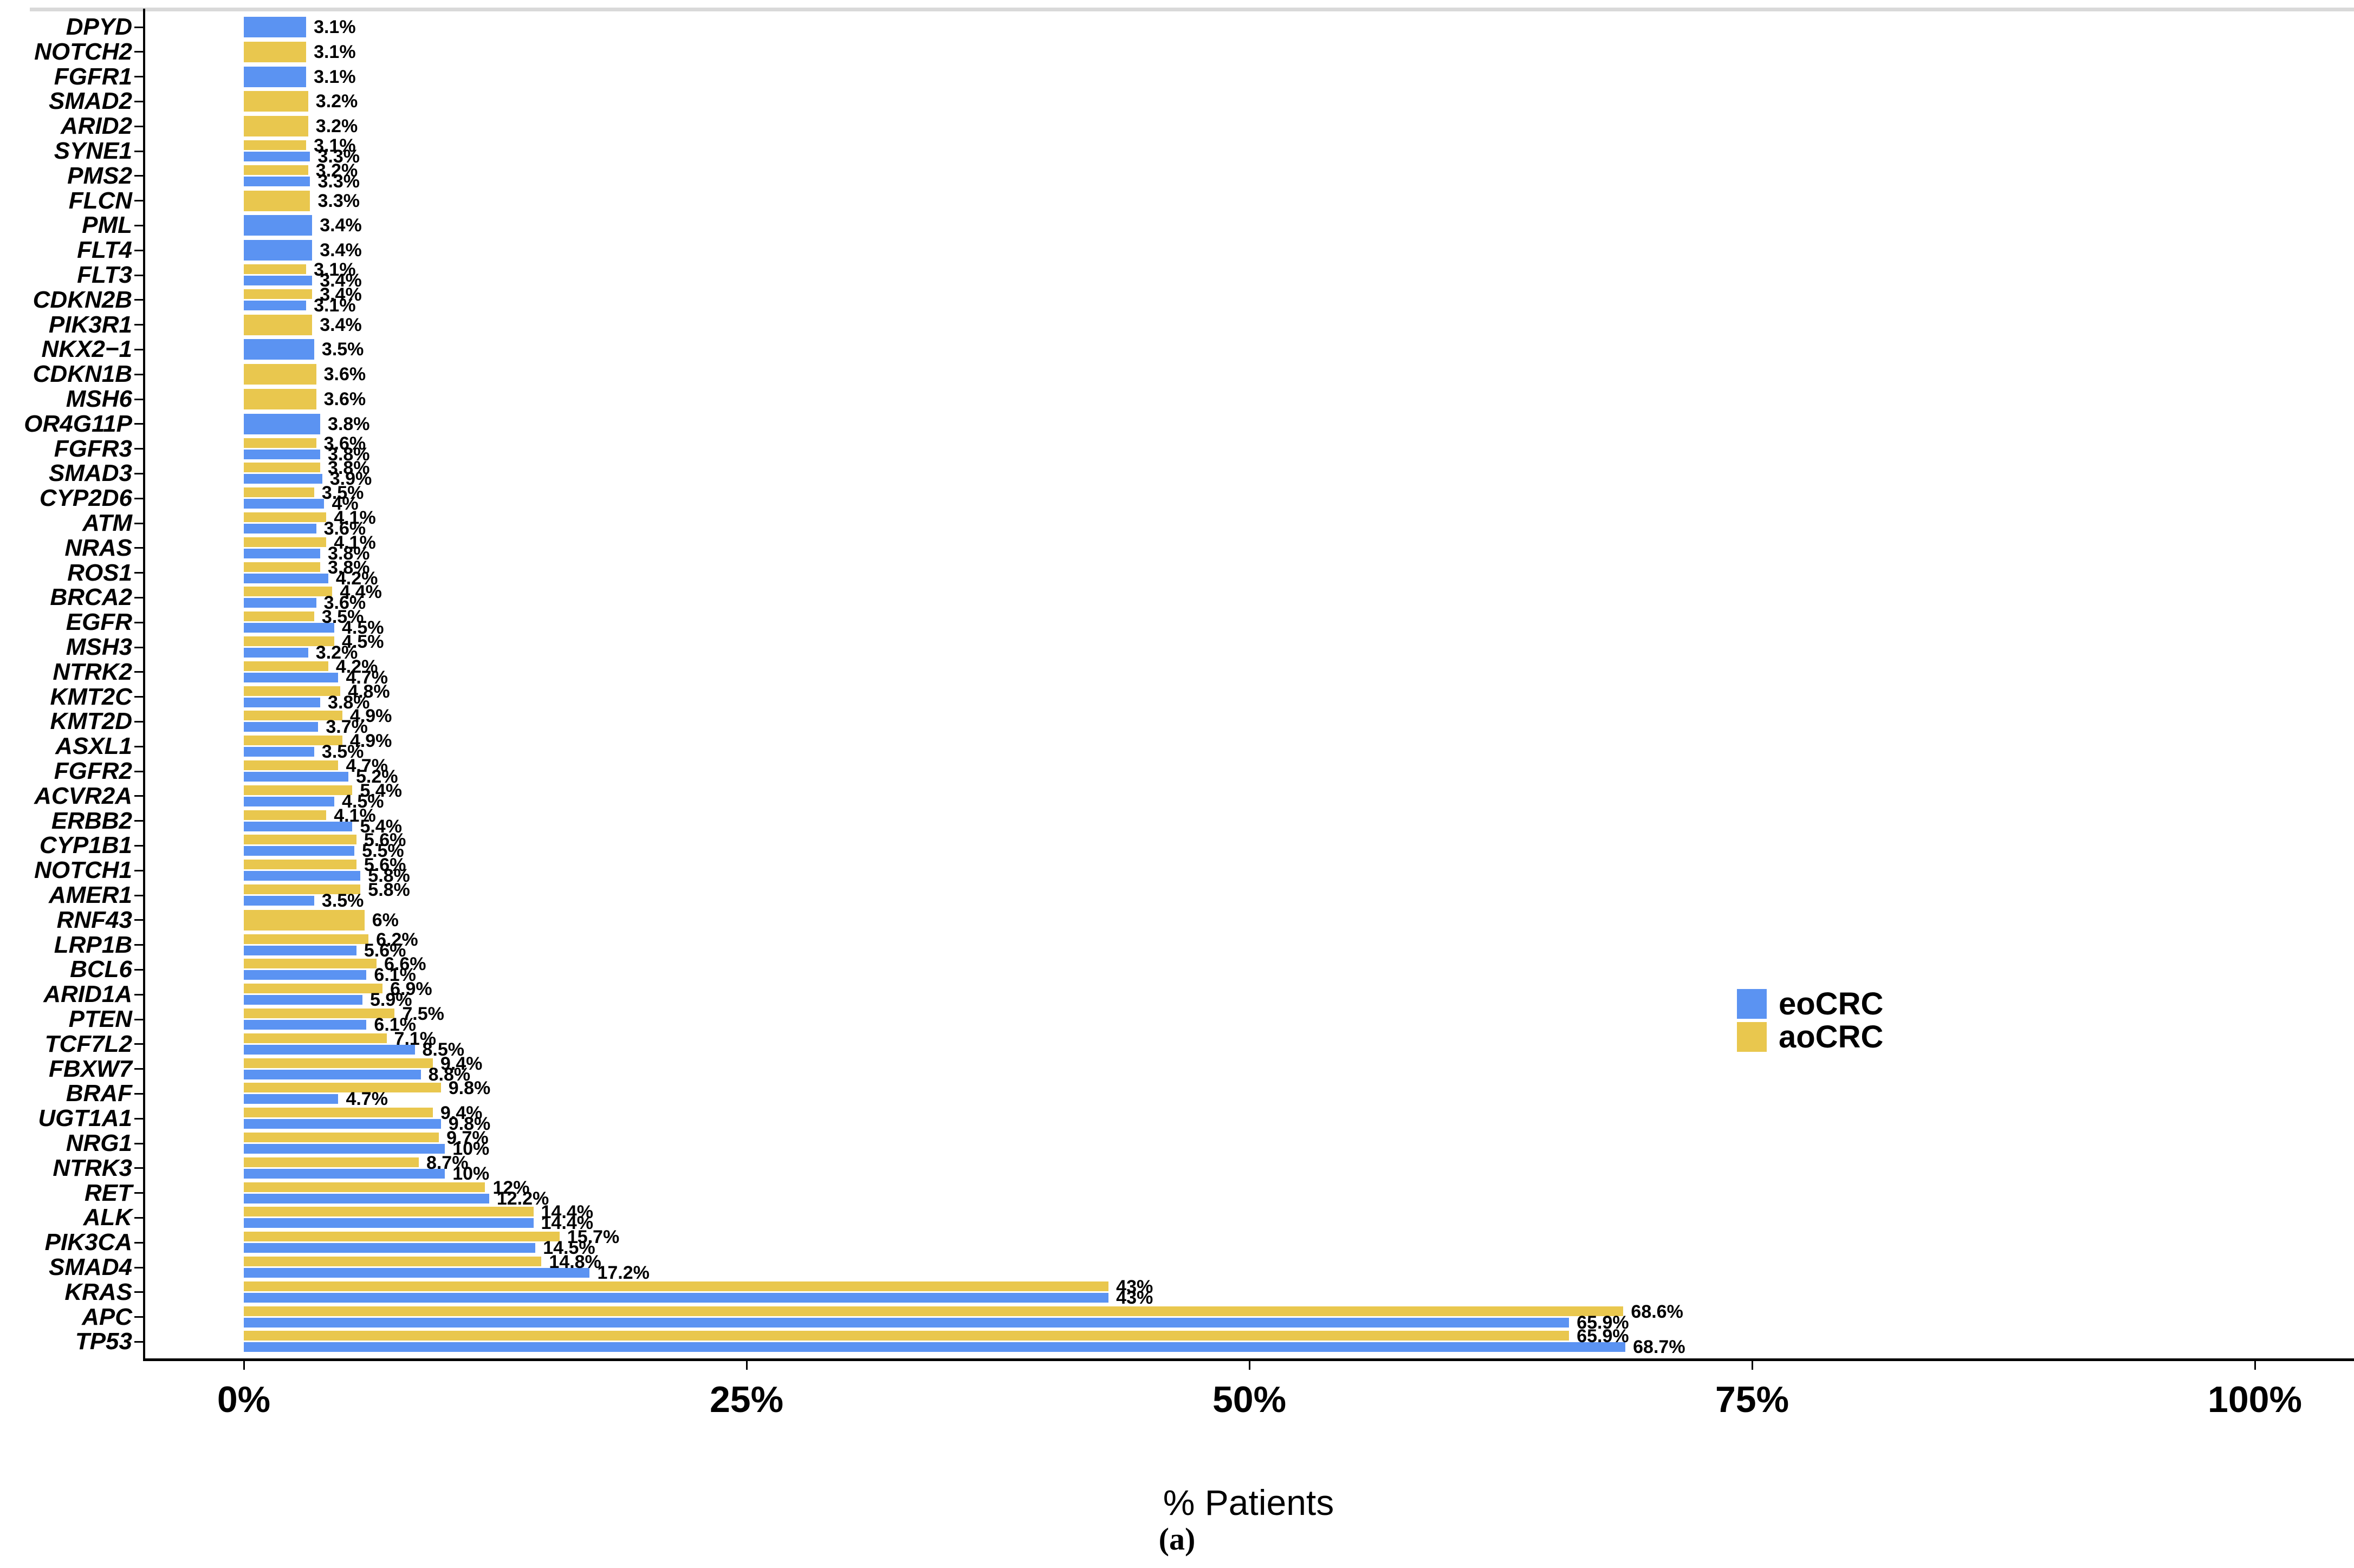 The width and height of the screenshot is (2354, 1568). I want to click on gene-label: NRAS, so click(98, 547).